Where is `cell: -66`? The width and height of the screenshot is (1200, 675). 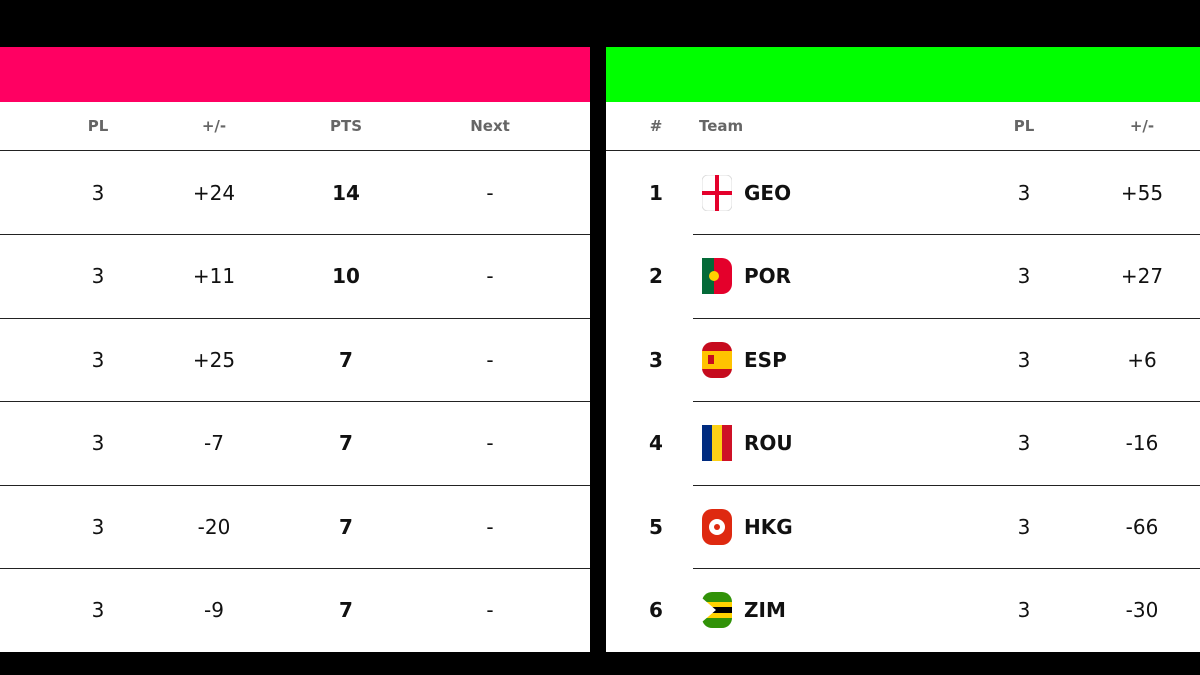
cell: -66 is located at coordinates (1142, 526).